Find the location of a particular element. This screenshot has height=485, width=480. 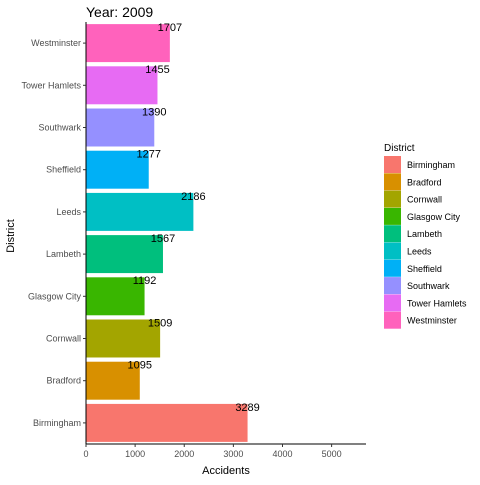

legend-label-sheffield: Sheffield is located at coordinates (424, 269).